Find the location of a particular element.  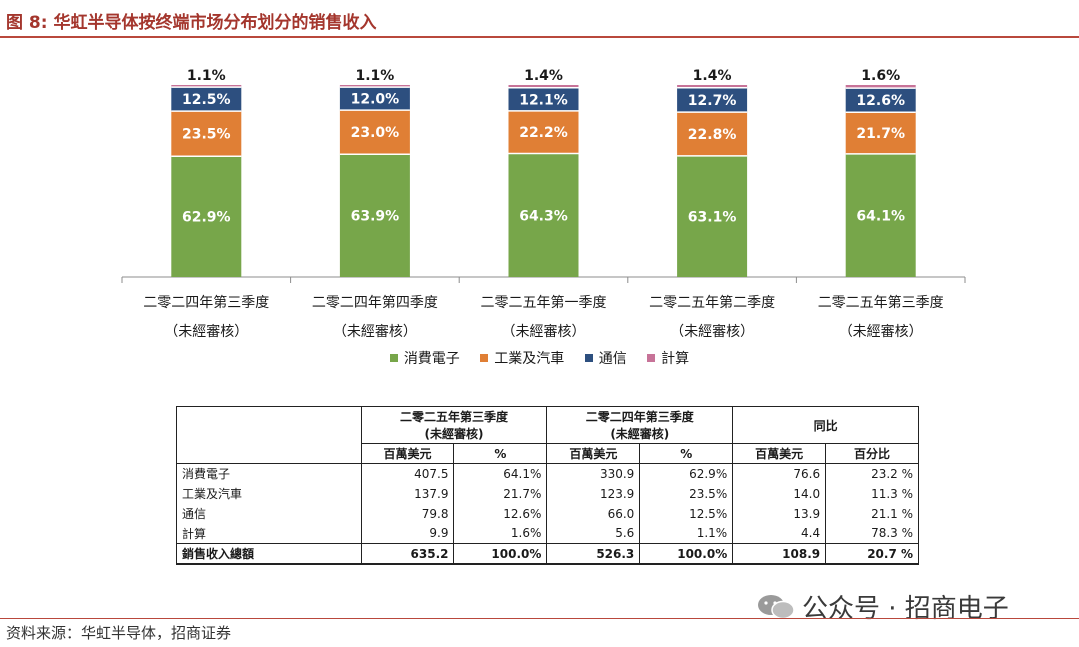

col-group-line1: 二零二四年第三季度 is located at coordinates (639, 417).